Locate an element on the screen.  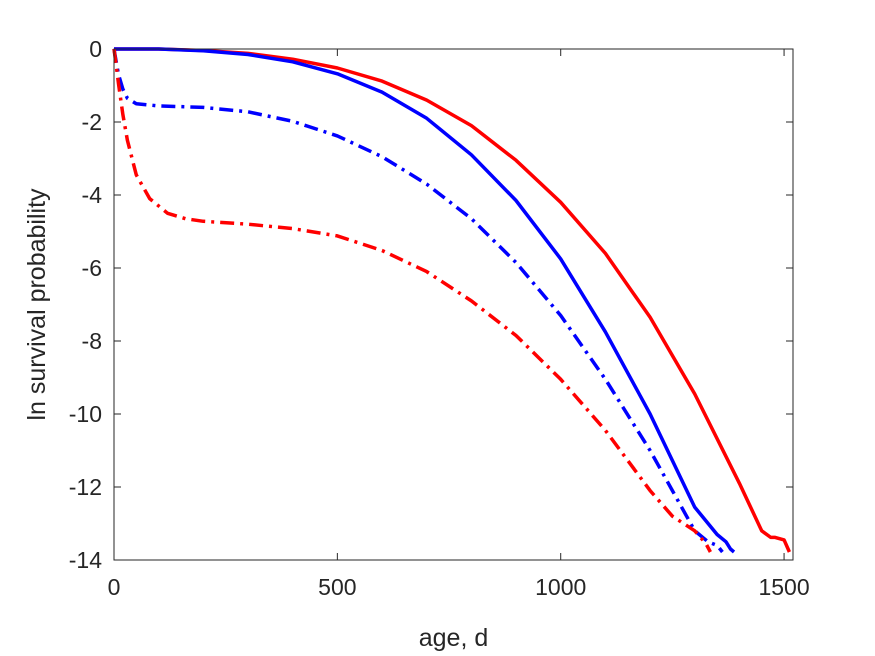
x-tick-label: 1000 is located at coordinates (560, 587).